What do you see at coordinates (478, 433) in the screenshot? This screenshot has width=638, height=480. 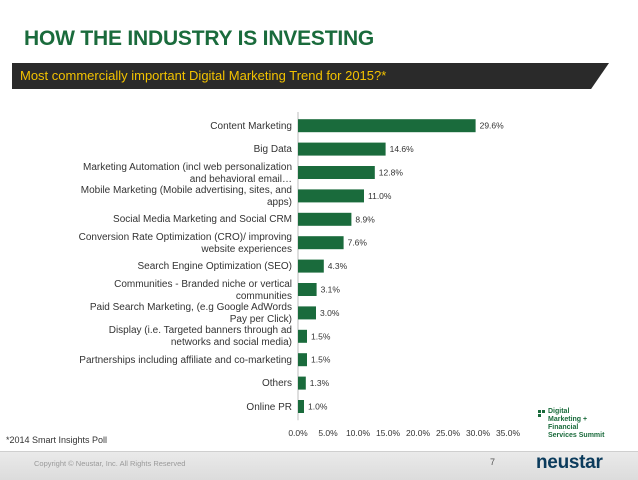 I see `x-tick-label-6: 30.0%` at bounding box center [478, 433].